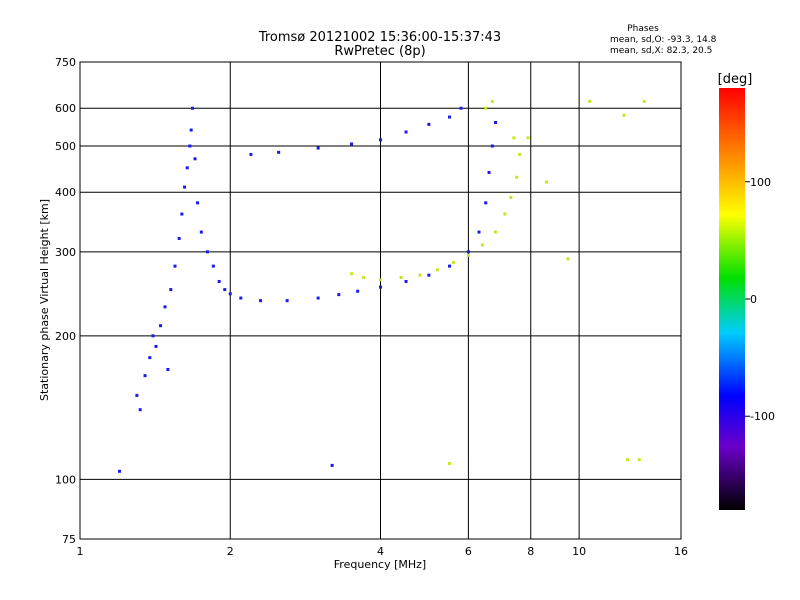  I want to click on y-tick-label: 750, so click(65, 62).